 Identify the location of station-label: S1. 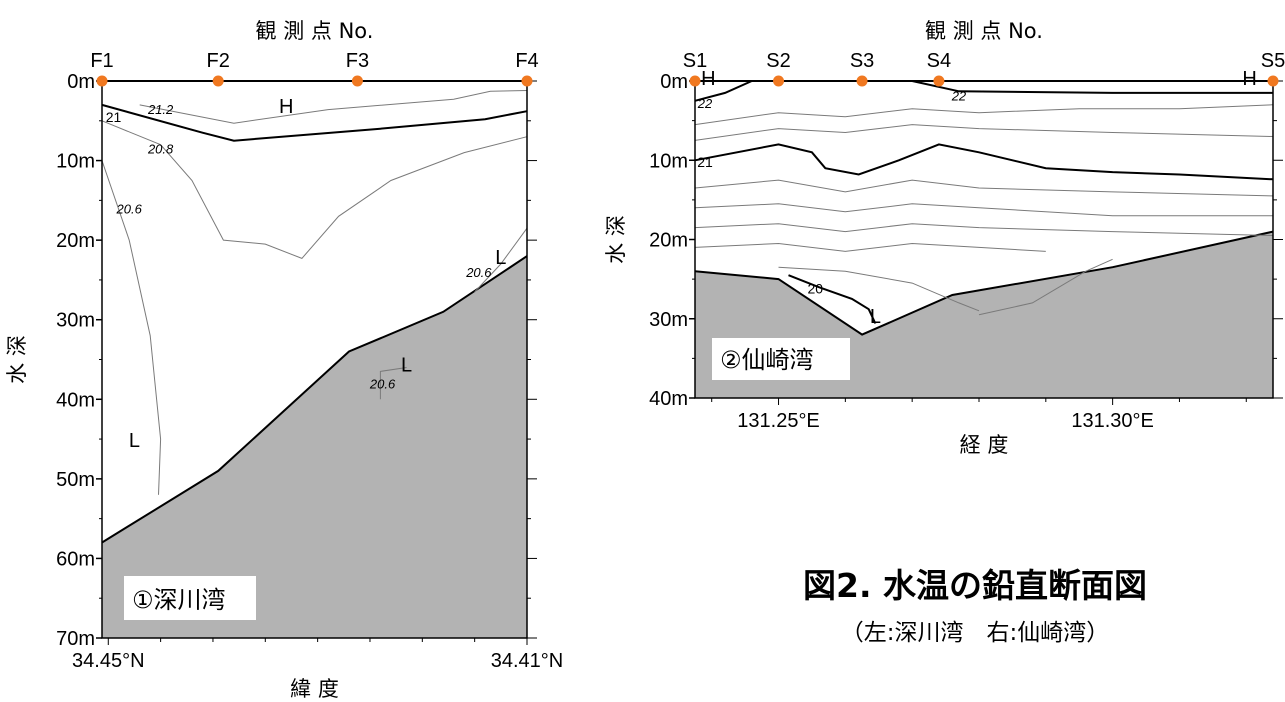
(695, 61).